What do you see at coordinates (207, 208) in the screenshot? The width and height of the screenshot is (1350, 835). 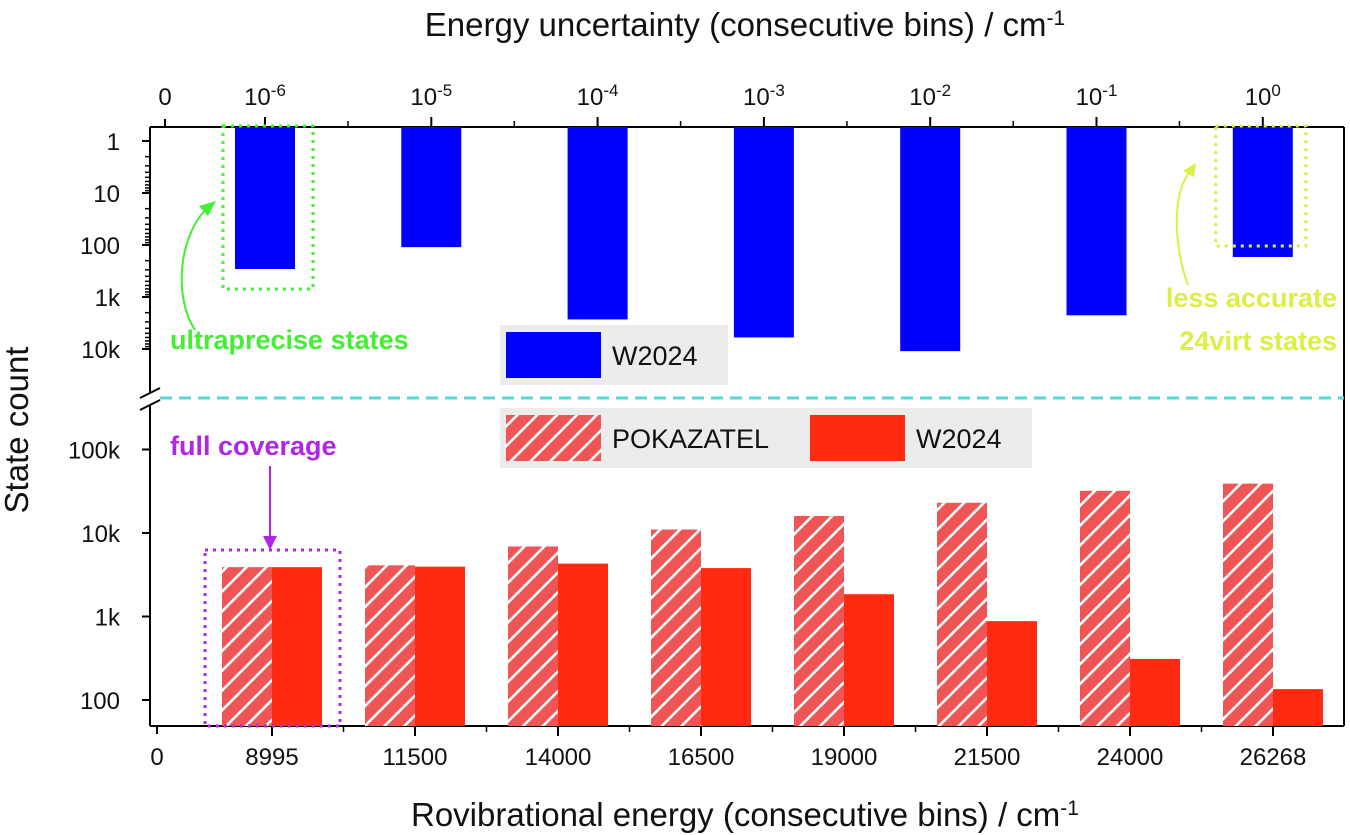 I see `ultraprecise-arrowhead` at bounding box center [207, 208].